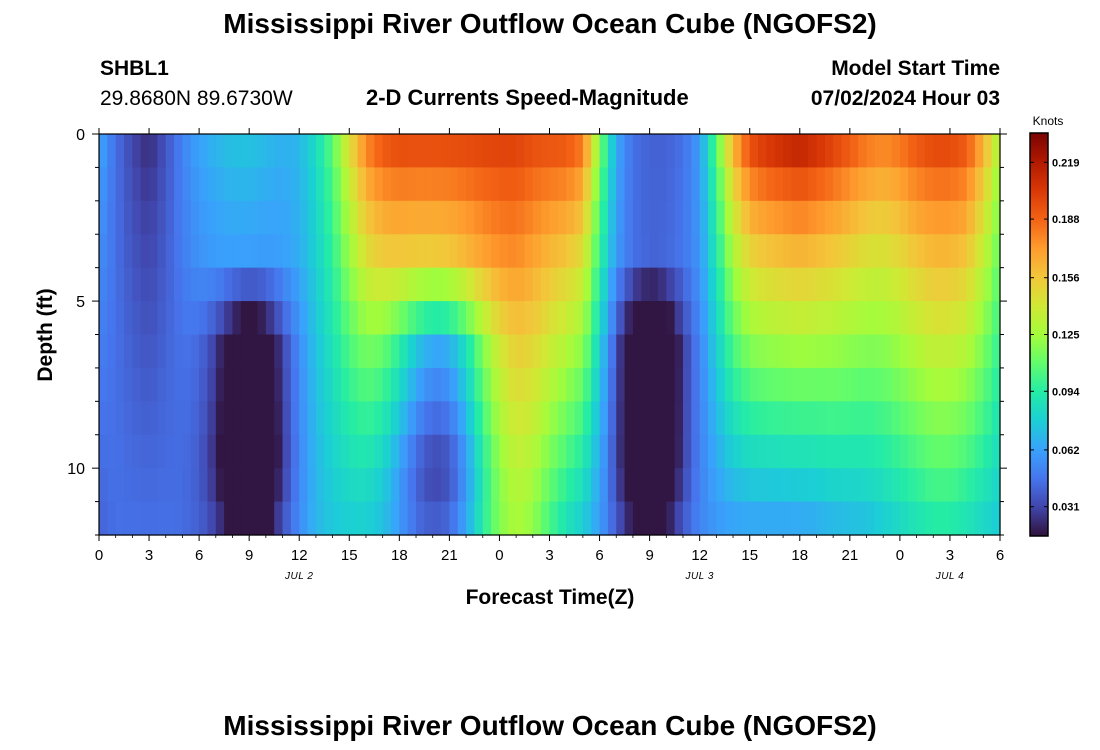 The width and height of the screenshot is (1100, 750). Describe the element at coordinates (80, 135) in the screenshot. I see `y-tick-label: 0` at that location.